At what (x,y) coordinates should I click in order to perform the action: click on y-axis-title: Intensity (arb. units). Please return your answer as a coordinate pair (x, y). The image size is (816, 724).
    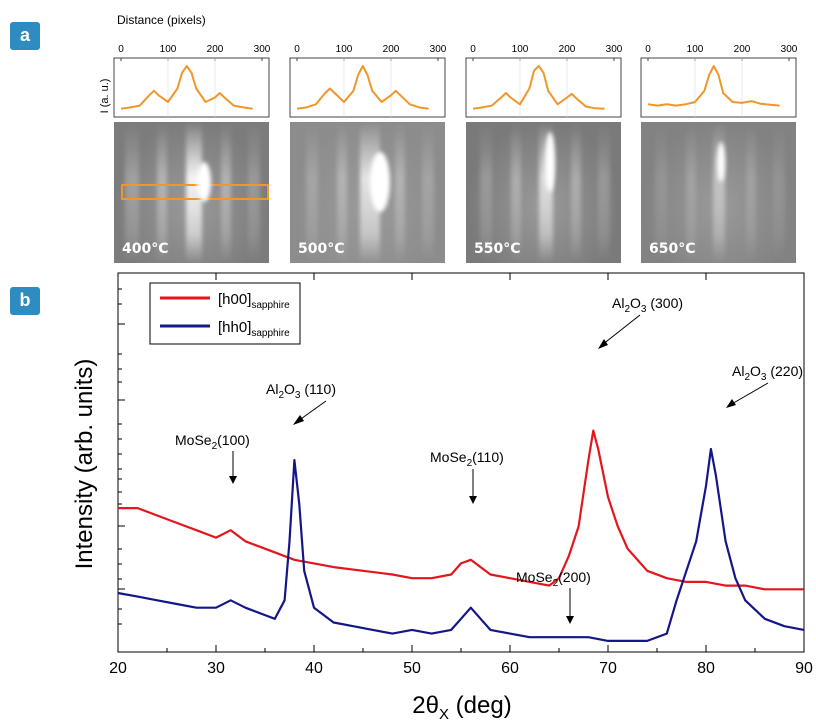
    Looking at the image, I should click on (84, 464).